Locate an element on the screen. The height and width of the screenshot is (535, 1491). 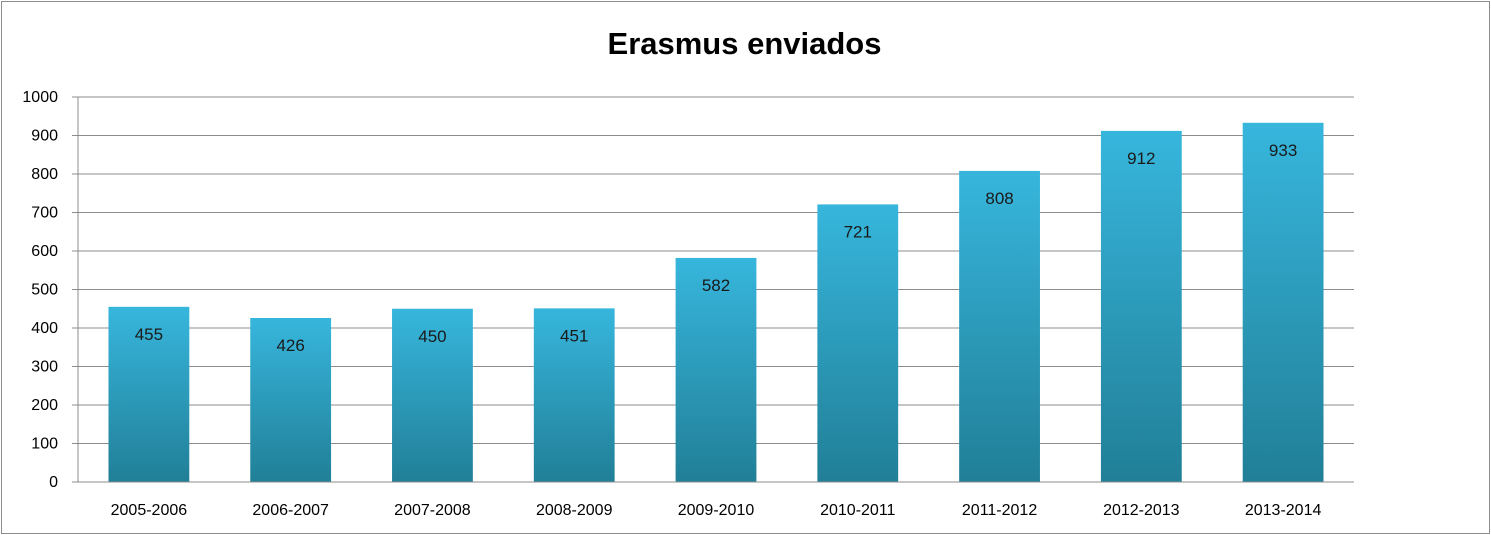
data-label: 455 is located at coordinates (149, 334).